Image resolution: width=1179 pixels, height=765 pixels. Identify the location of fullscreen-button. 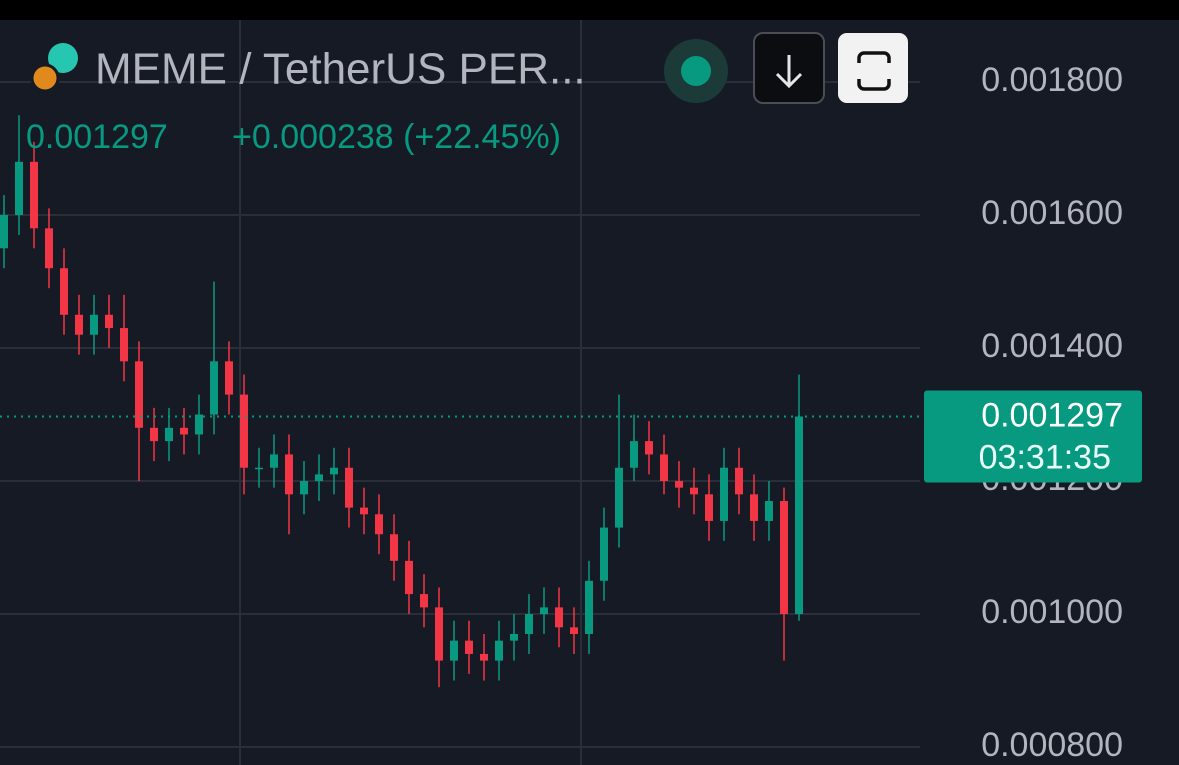
(873, 68).